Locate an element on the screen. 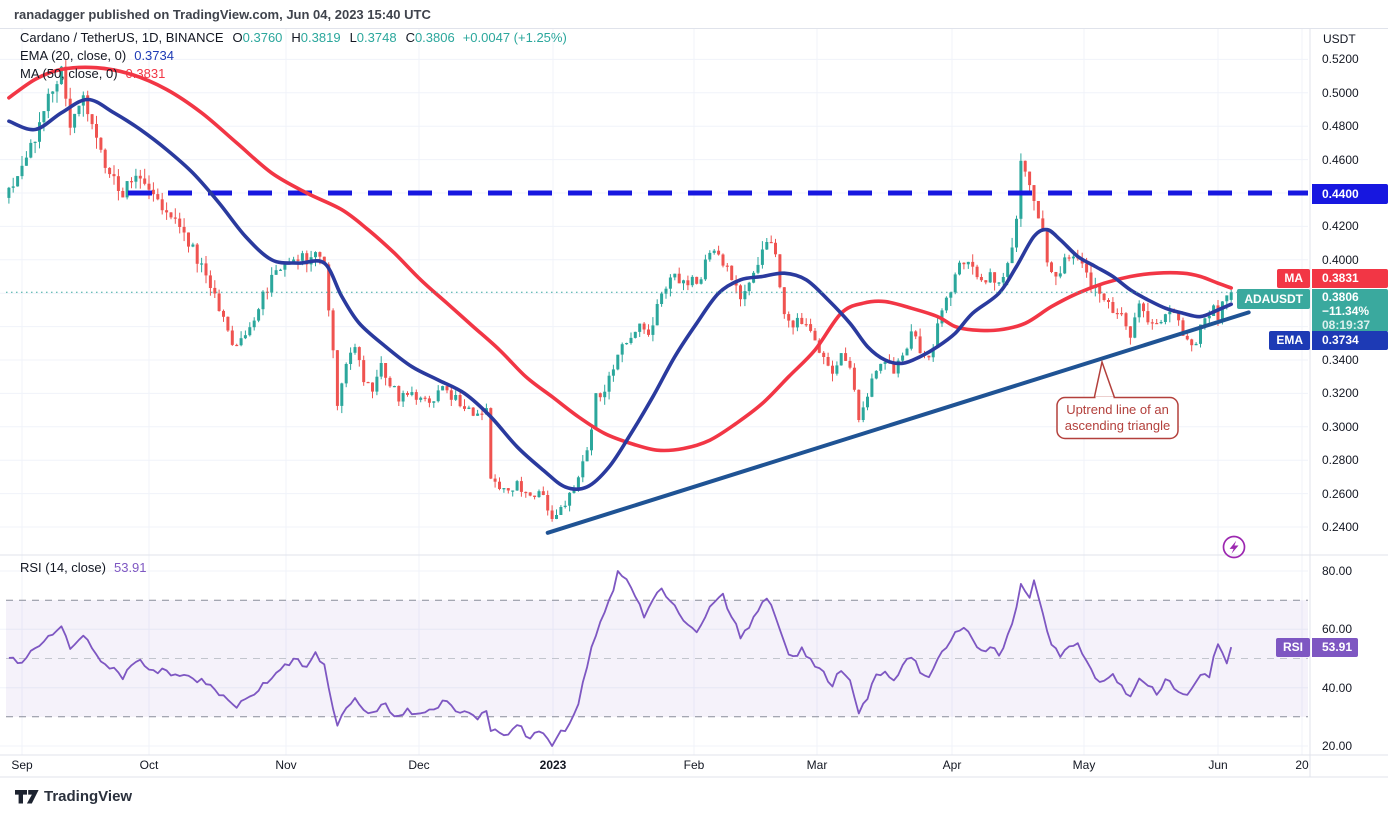 The image size is (1388, 813). price-tick-label: 0.4200 is located at coordinates (1340, 226).